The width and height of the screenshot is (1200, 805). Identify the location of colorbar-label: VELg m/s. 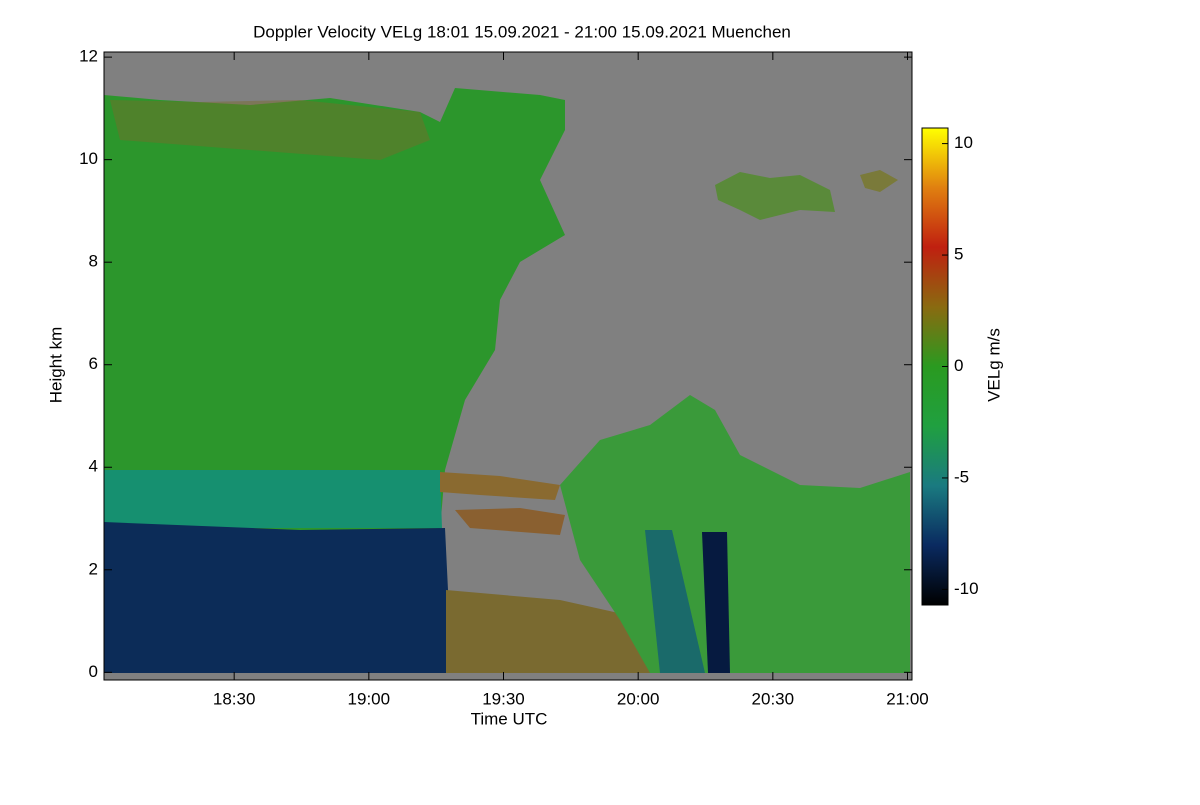
(993, 365).